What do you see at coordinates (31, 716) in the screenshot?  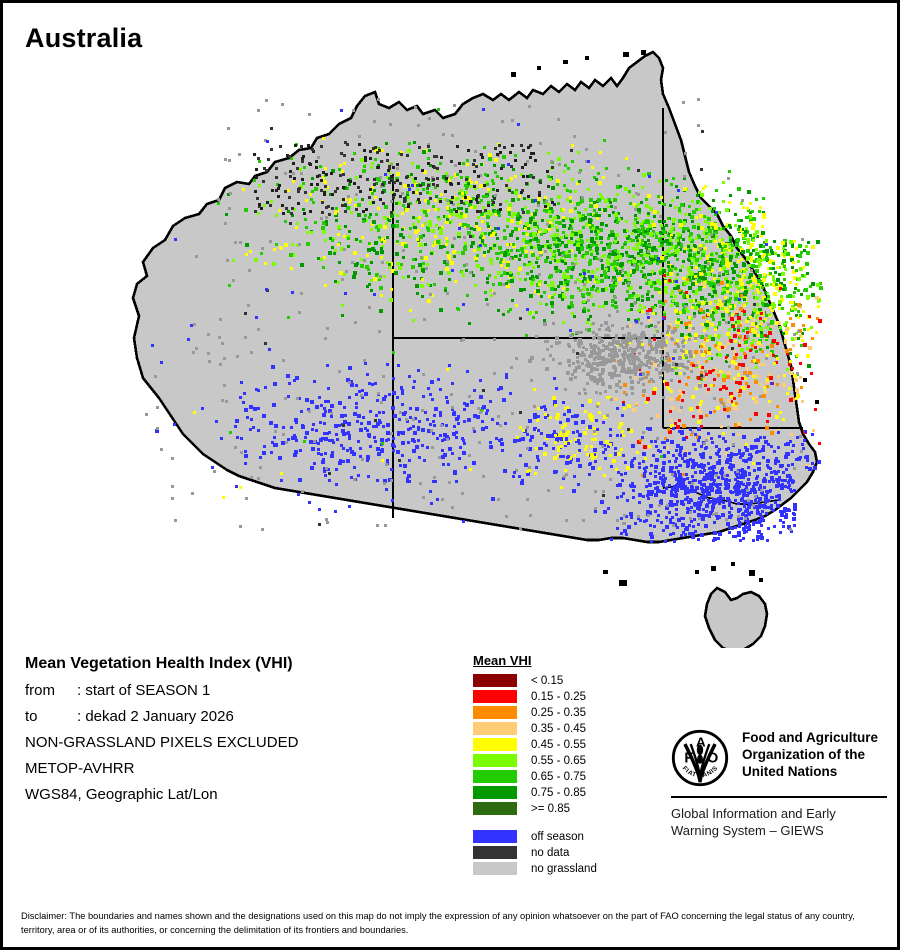 I see `info-to-label: to` at bounding box center [31, 716].